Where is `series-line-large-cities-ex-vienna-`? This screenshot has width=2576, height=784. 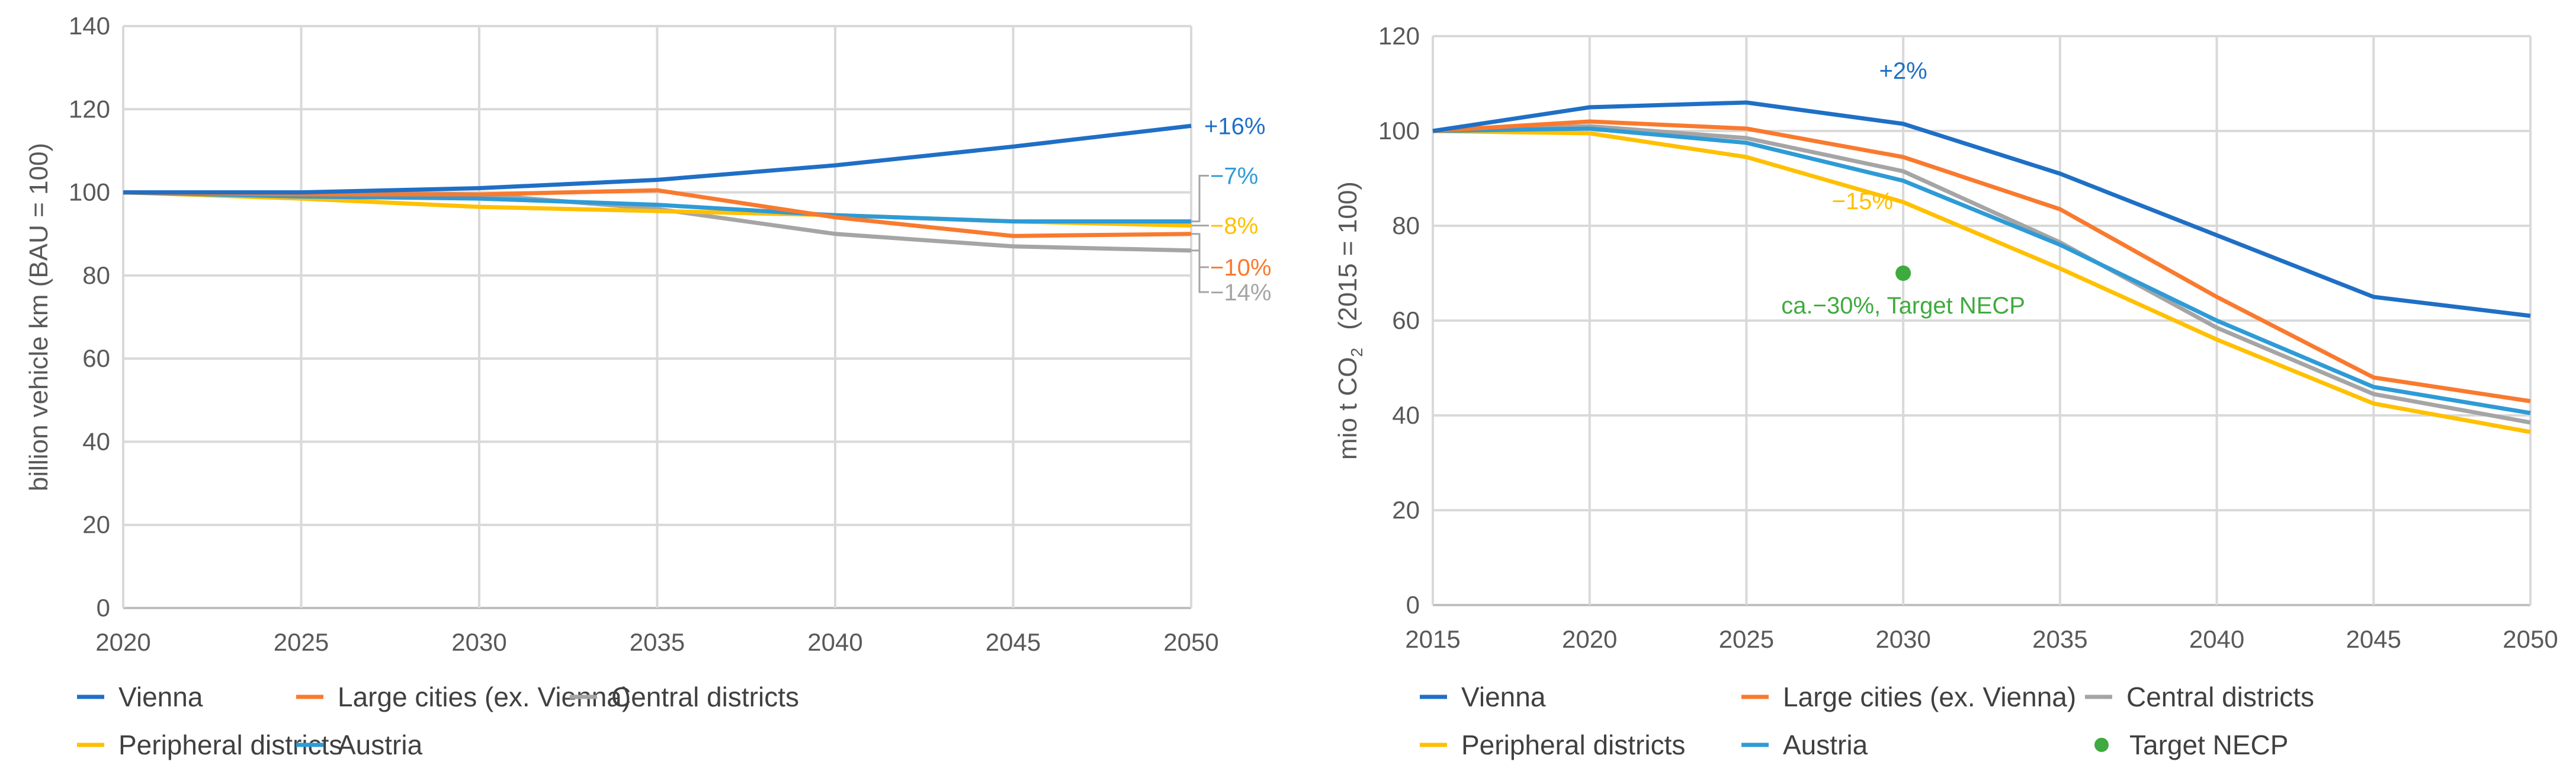 series-line-large-cities-ex-vienna- is located at coordinates (657, 213).